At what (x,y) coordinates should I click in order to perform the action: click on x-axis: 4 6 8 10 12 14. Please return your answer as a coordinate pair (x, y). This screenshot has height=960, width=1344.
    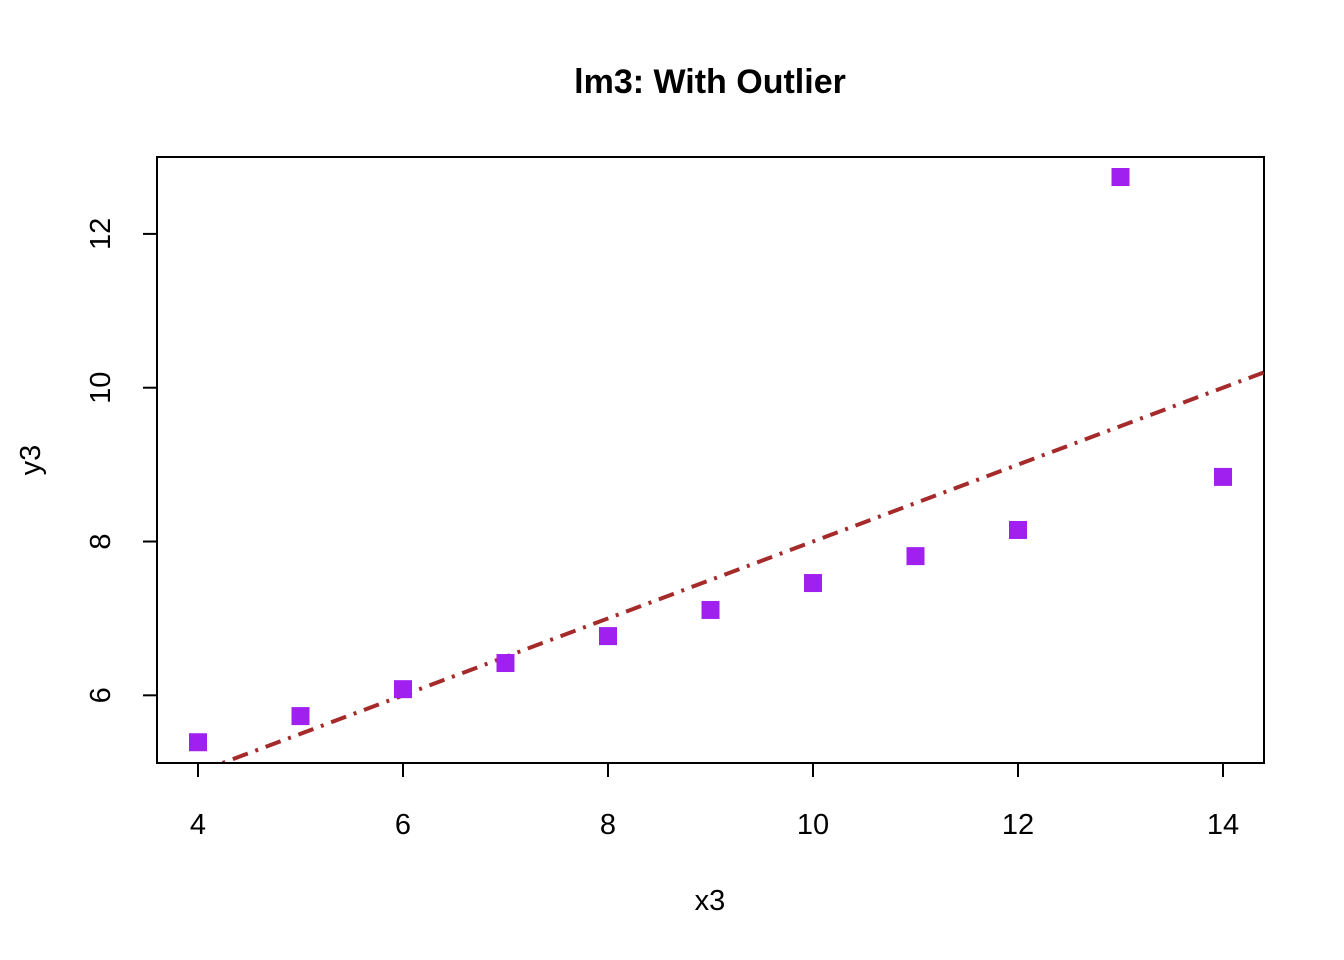
    Looking at the image, I should click on (714, 801).